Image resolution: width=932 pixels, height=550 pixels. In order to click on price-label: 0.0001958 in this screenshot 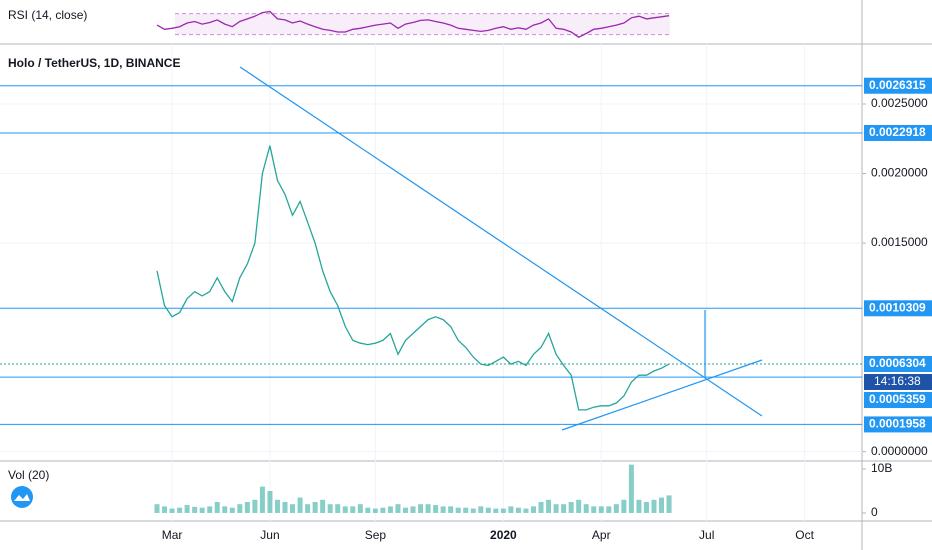, I will do `click(897, 424)`.